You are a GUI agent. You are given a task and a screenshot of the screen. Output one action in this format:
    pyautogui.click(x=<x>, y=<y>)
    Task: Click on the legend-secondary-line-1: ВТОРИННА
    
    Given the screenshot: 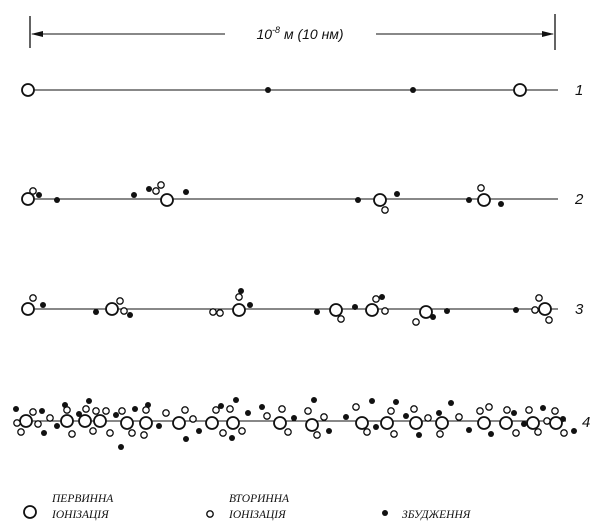 What is the action you would take?
    pyautogui.click(x=259, y=499)
    